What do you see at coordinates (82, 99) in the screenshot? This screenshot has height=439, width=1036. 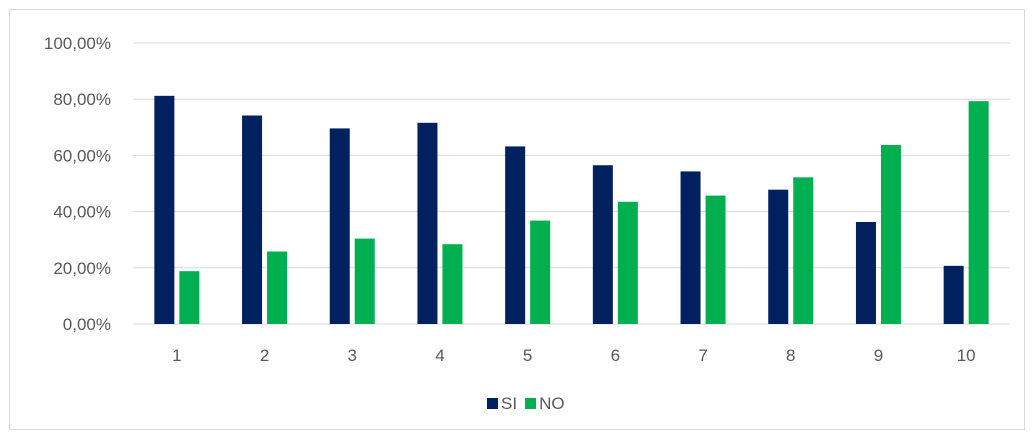 I see `y-tick-label: 80,00%` at bounding box center [82, 99].